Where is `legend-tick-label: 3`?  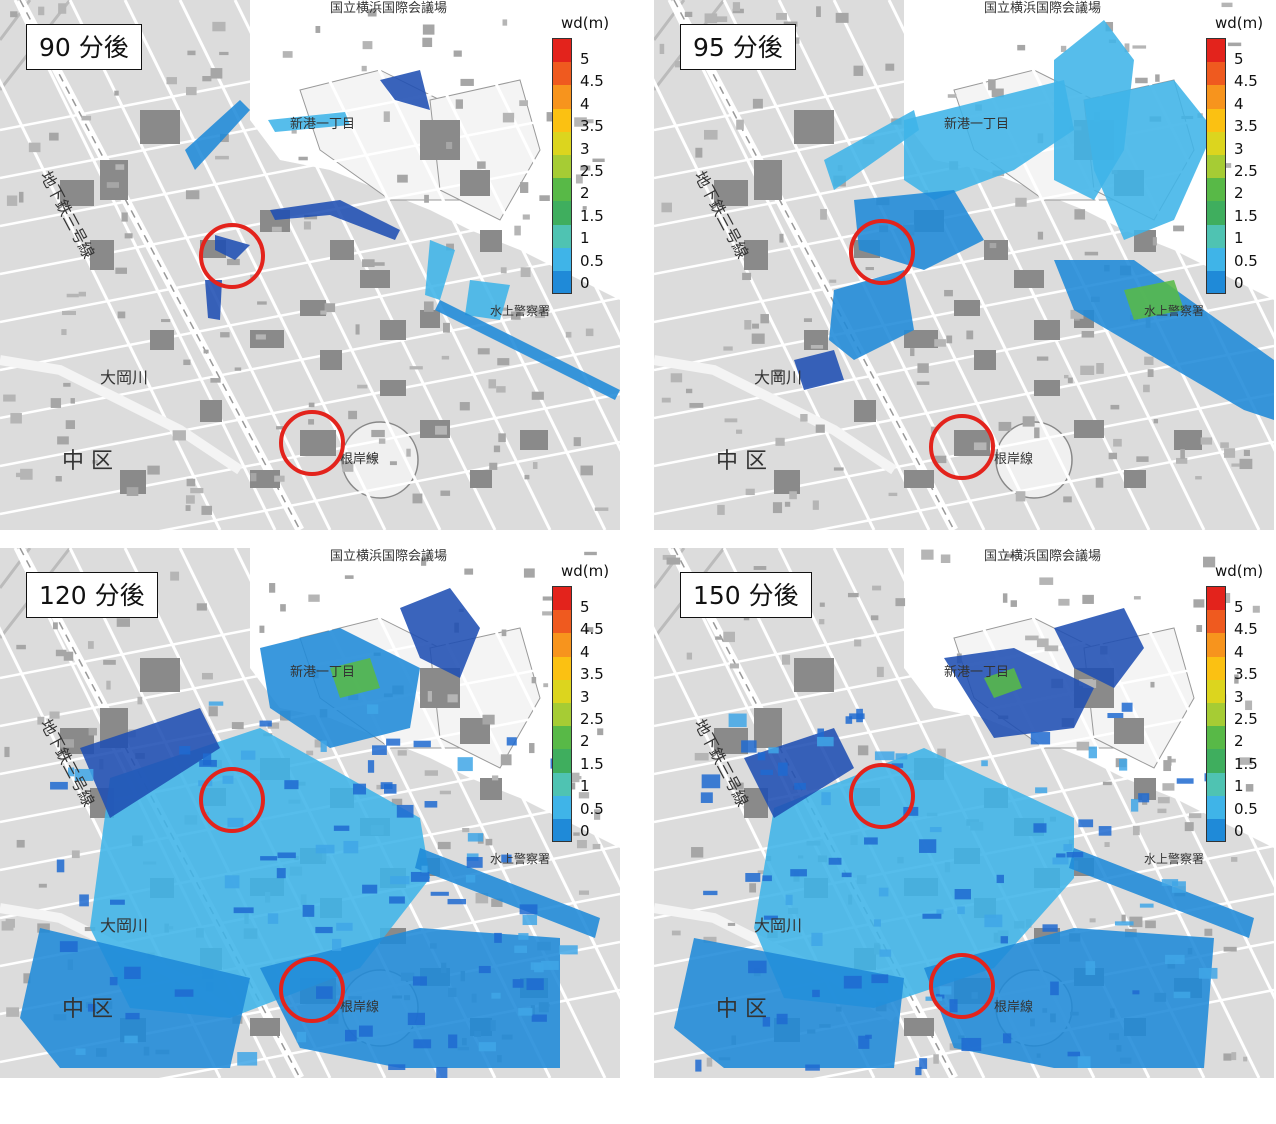 legend-tick-label: 3 is located at coordinates (585, 696).